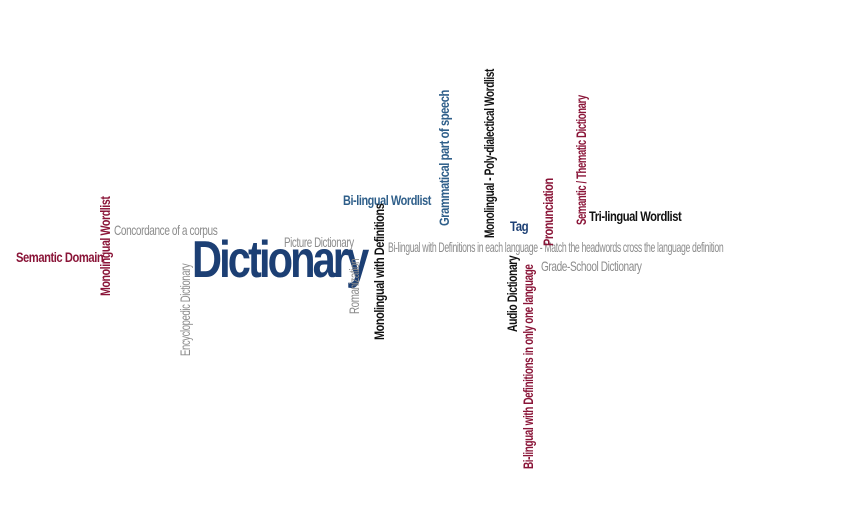 Image resolution: width=841 pixels, height=514 pixels. Describe the element at coordinates (319, 242) in the screenshot. I see `word-picture-dictionary: Picture Dictionary` at that location.